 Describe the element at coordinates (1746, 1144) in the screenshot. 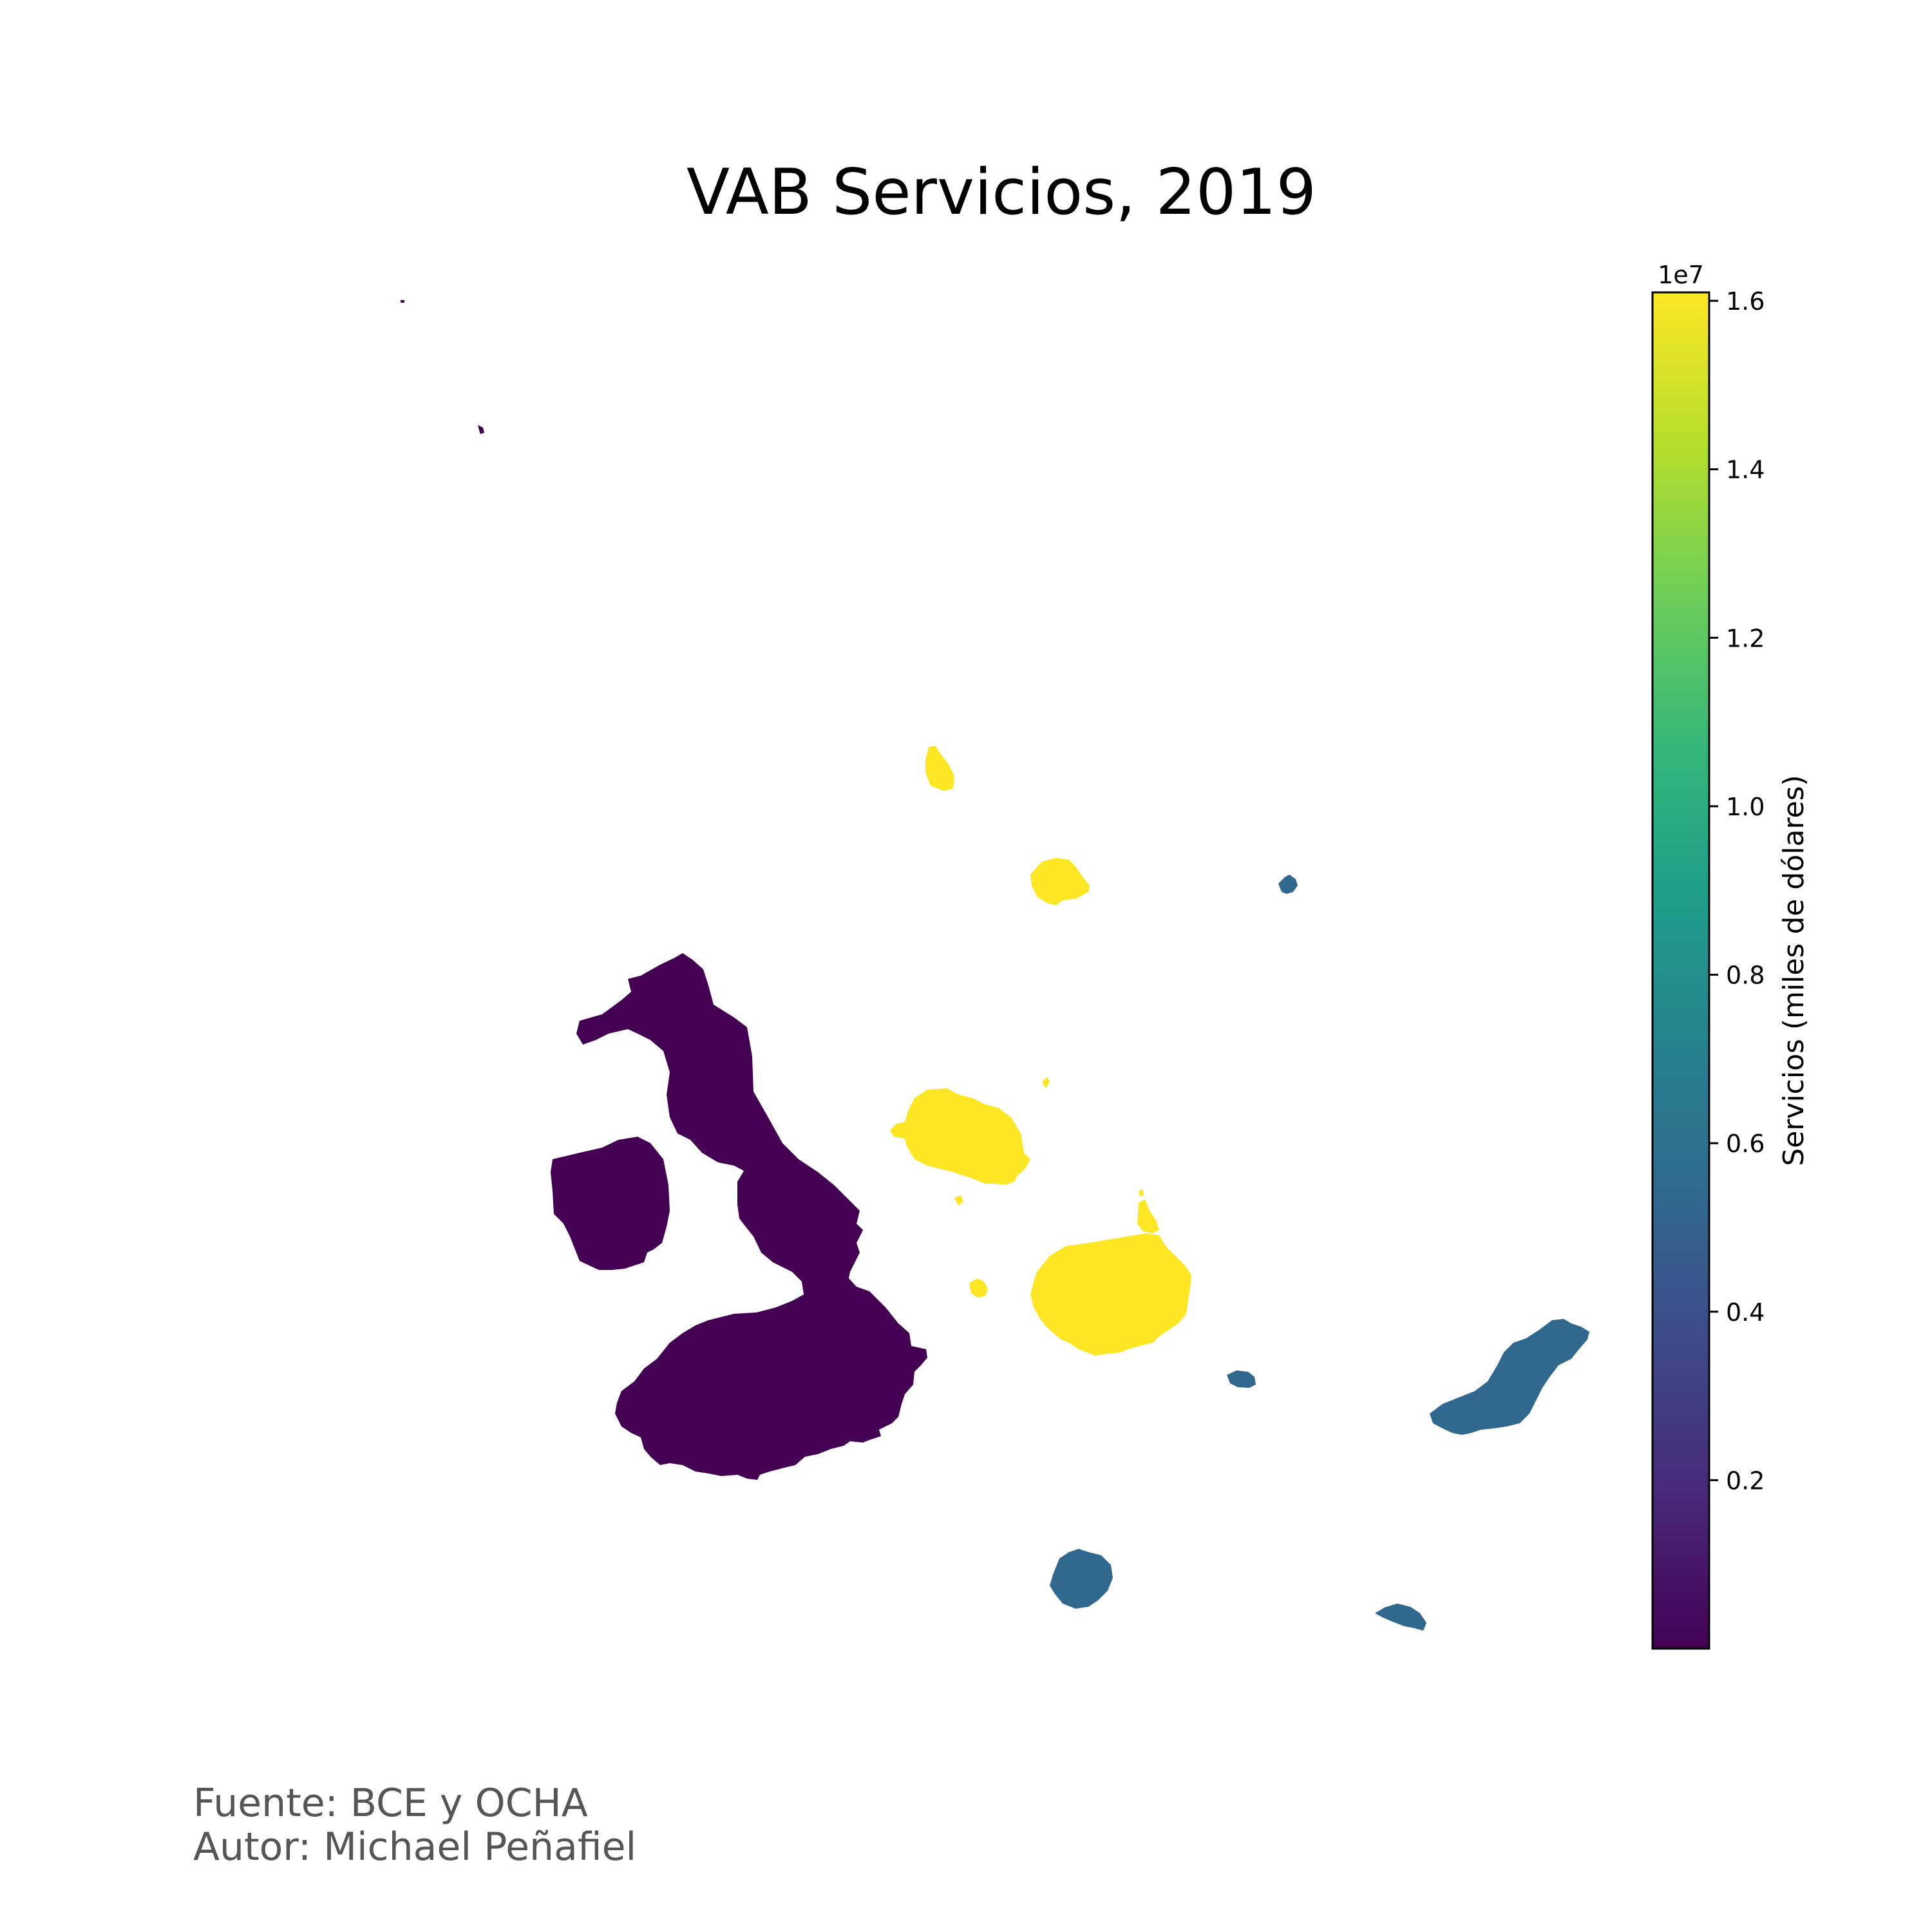

I see `colorbar-tick-label: 0.6` at that location.